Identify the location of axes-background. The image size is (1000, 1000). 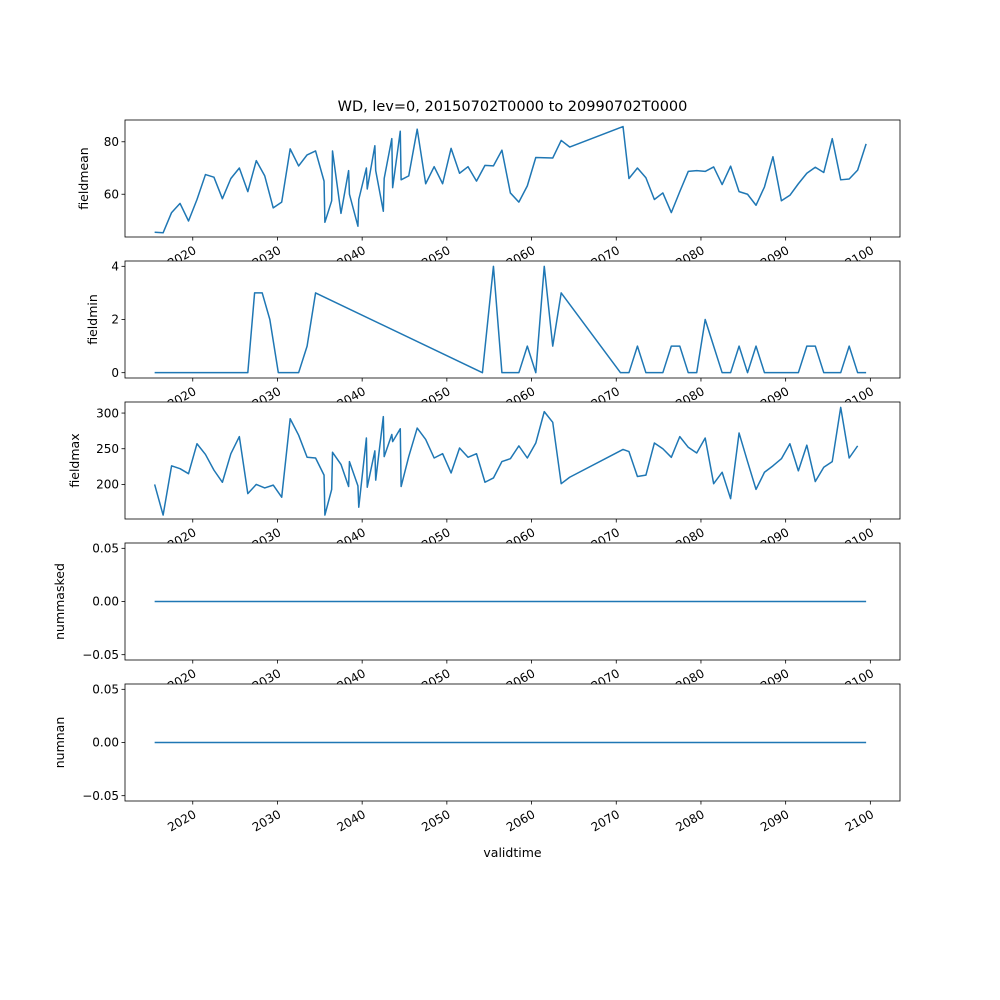
(512, 460).